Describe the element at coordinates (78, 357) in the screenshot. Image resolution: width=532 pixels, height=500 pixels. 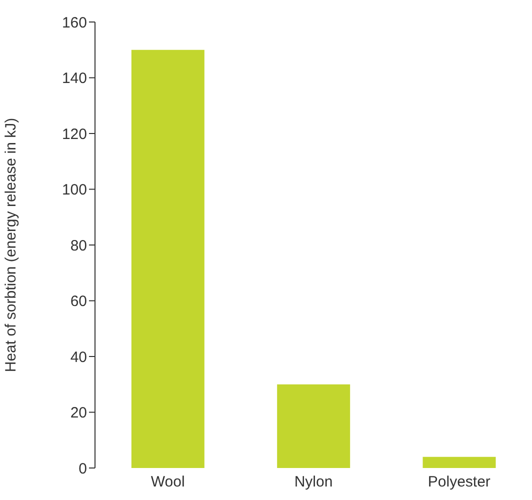
I see `y-tick-label: 40` at that location.